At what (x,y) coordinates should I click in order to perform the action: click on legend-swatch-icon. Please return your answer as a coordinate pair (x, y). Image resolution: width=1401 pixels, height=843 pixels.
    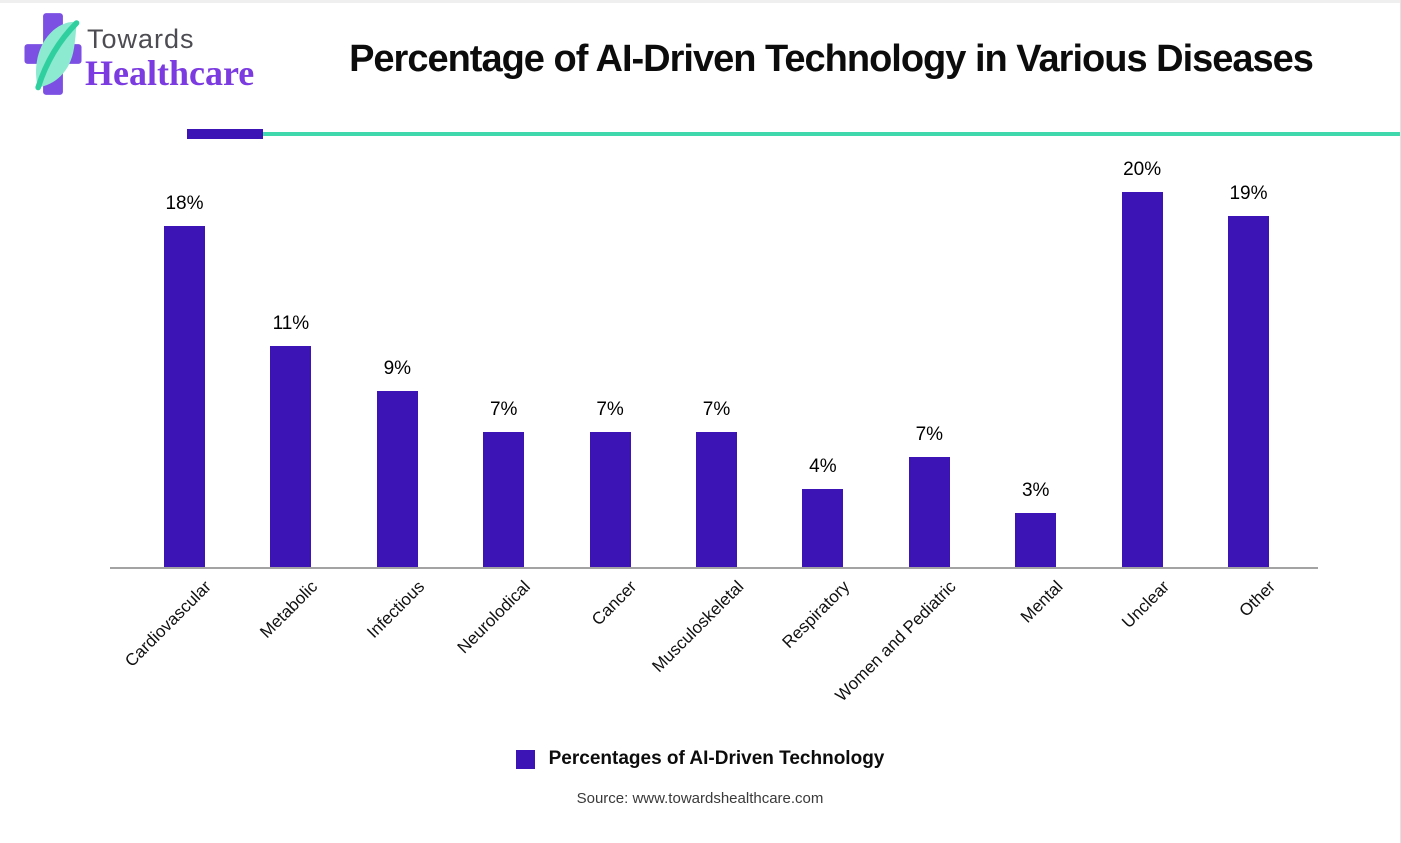
    Looking at the image, I should click on (525, 759).